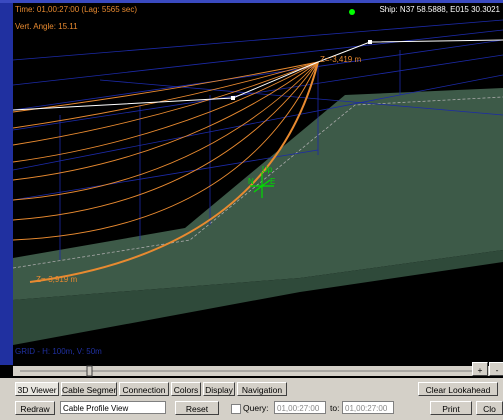 This screenshot has width=503, height=420. What do you see at coordinates (186, 389) in the screenshot?
I see `tab: Colors` at bounding box center [186, 389].